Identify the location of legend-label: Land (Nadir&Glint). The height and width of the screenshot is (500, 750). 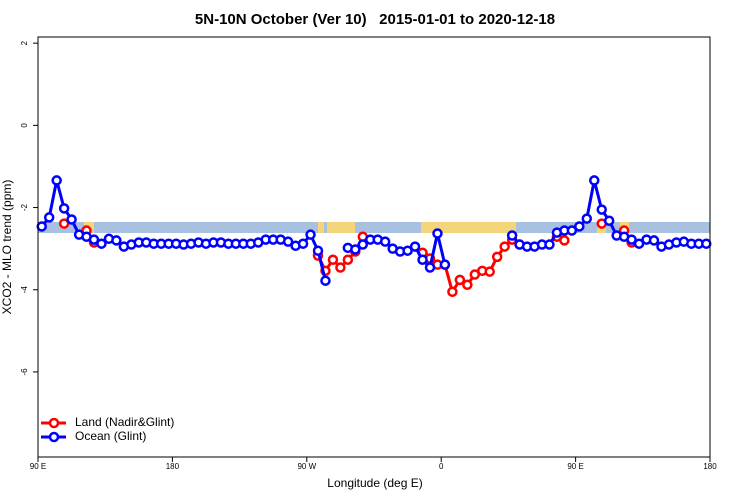
(124, 422).